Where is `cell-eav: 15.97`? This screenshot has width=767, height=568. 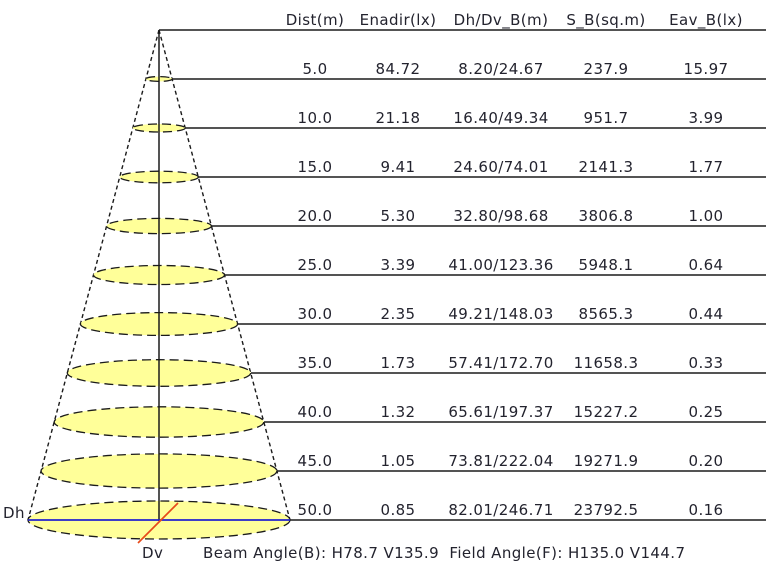 cell-eav: 15.97 is located at coordinates (706, 69).